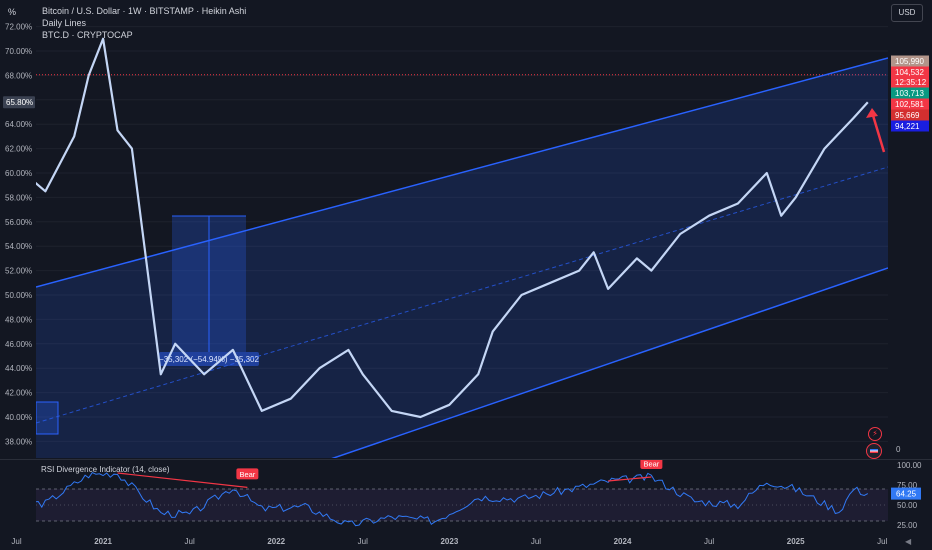 Image resolution: width=932 pixels, height=550 pixels. I want to click on arrow-annotation, so click(878, 132).